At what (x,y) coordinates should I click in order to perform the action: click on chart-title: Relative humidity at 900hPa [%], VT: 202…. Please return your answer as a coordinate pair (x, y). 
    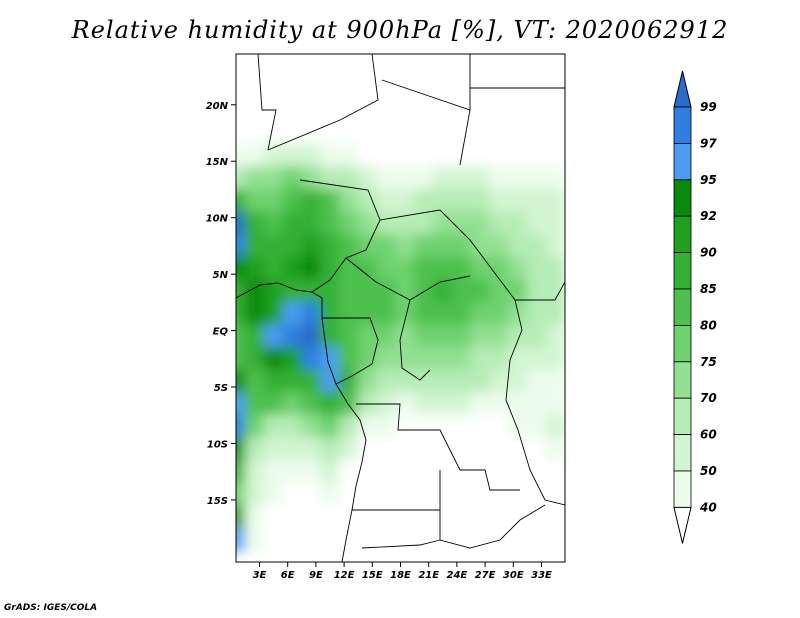
    Looking at the image, I should click on (400, 30).